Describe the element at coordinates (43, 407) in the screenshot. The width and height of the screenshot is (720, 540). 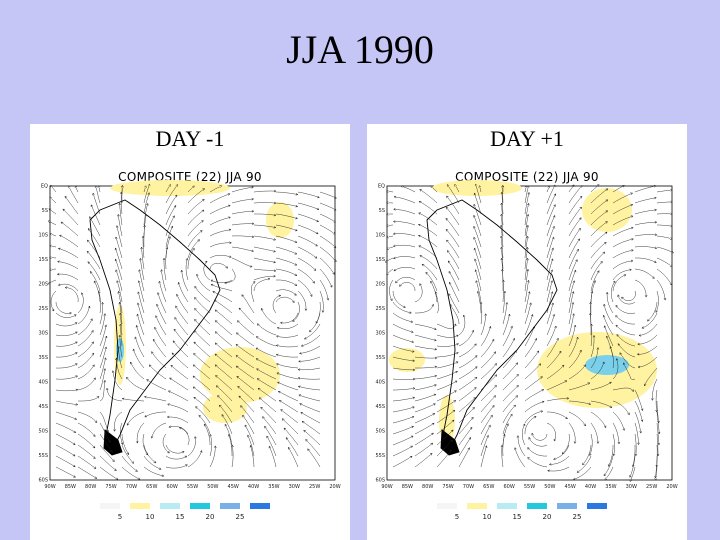
I see `latitude-tick-label: 45S` at that location.